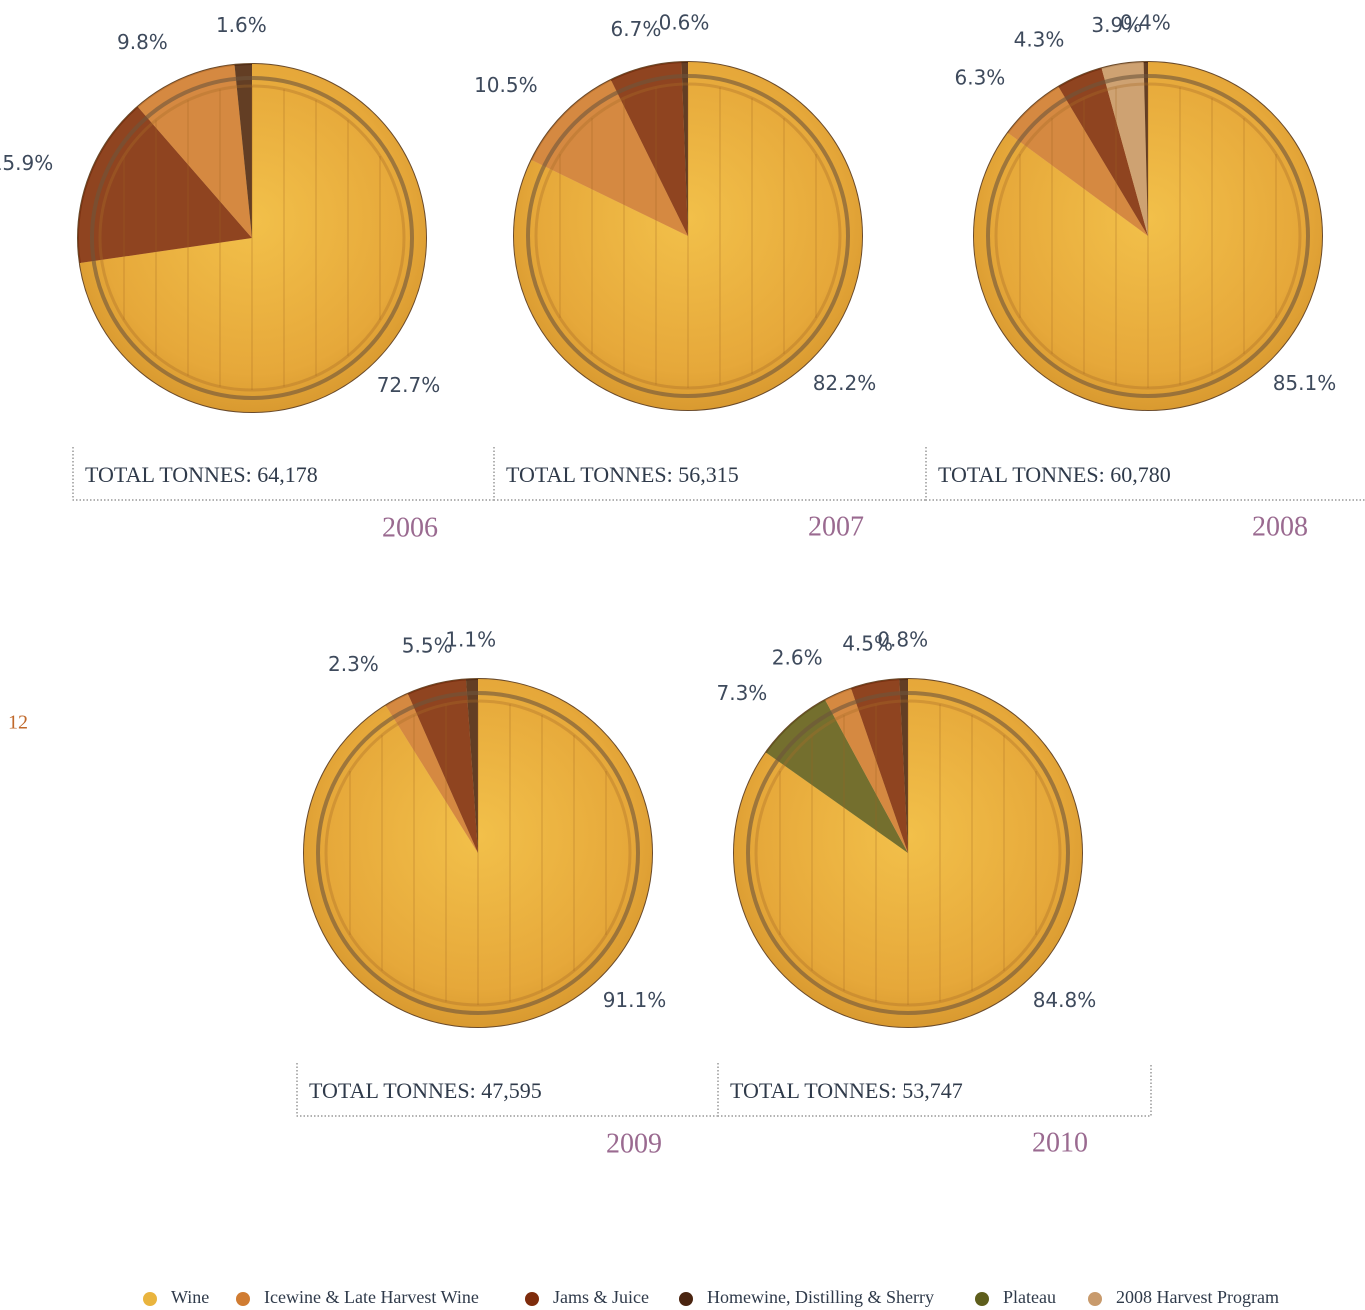 The image size is (1365, 1310). I want to click on total-tonnes: TOTAL TONNES: 64,178, so click(201, 474).